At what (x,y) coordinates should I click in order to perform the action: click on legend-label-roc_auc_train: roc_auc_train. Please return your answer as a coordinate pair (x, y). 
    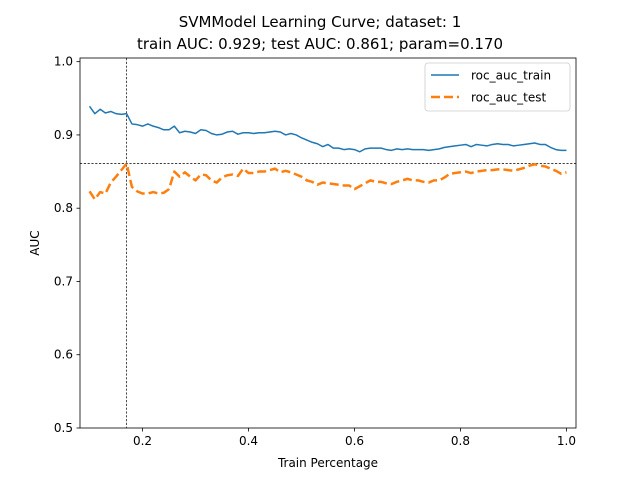
    Looking at the image, I should click on (511, 76).